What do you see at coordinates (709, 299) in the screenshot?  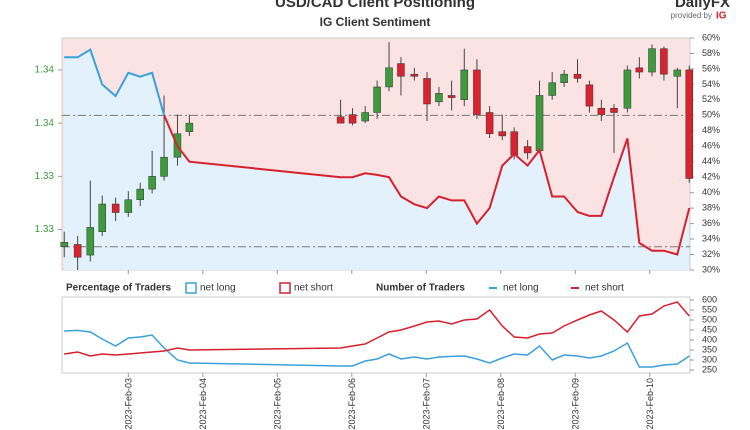 I see `y-tick-label: 600` at bounding box center [709, 299].